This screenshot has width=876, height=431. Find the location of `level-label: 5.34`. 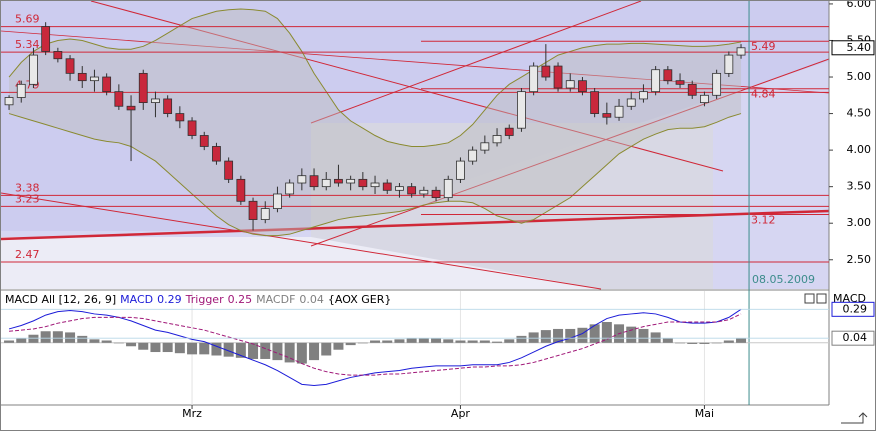

level-label: 5.34 is located at coordinates (27, 44).